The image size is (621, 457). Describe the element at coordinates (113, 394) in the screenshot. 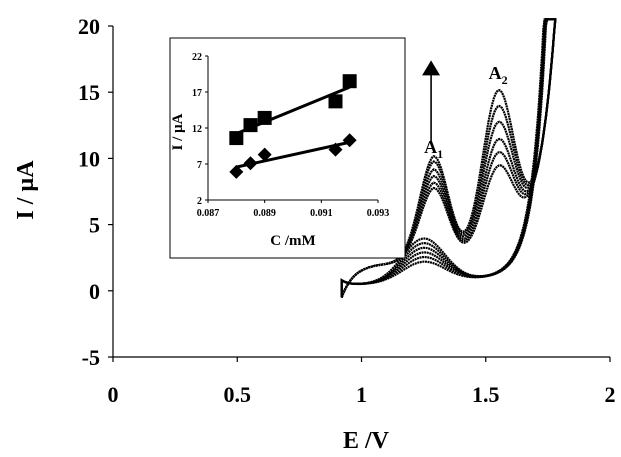

I see `x-tick-label: 0` at that location.